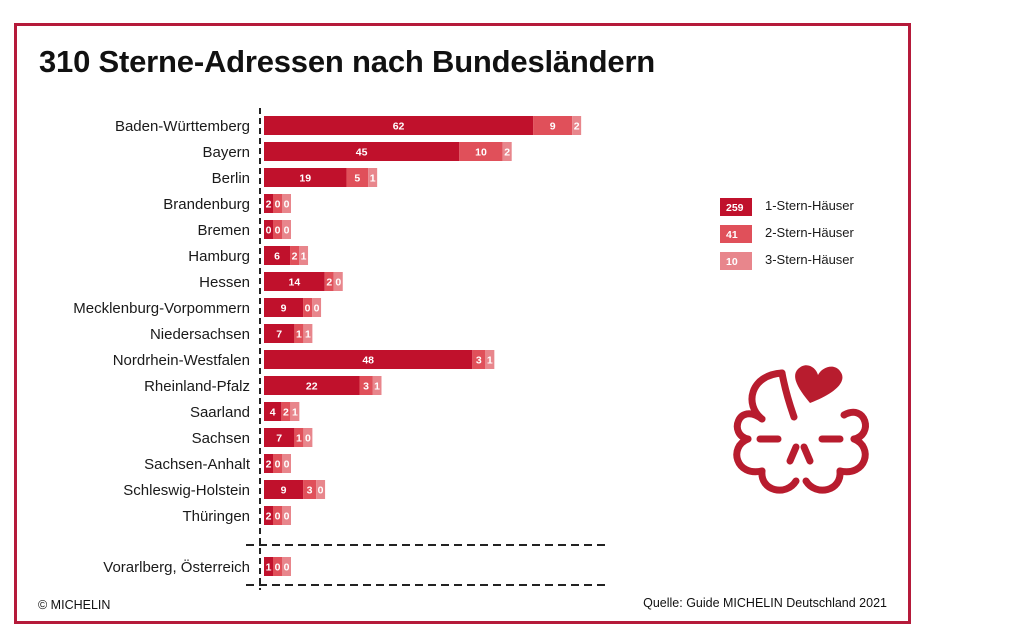 The width and height of the screenshot is (1024, 641). I want to click on category-label: Berlin, so click(231, 178).